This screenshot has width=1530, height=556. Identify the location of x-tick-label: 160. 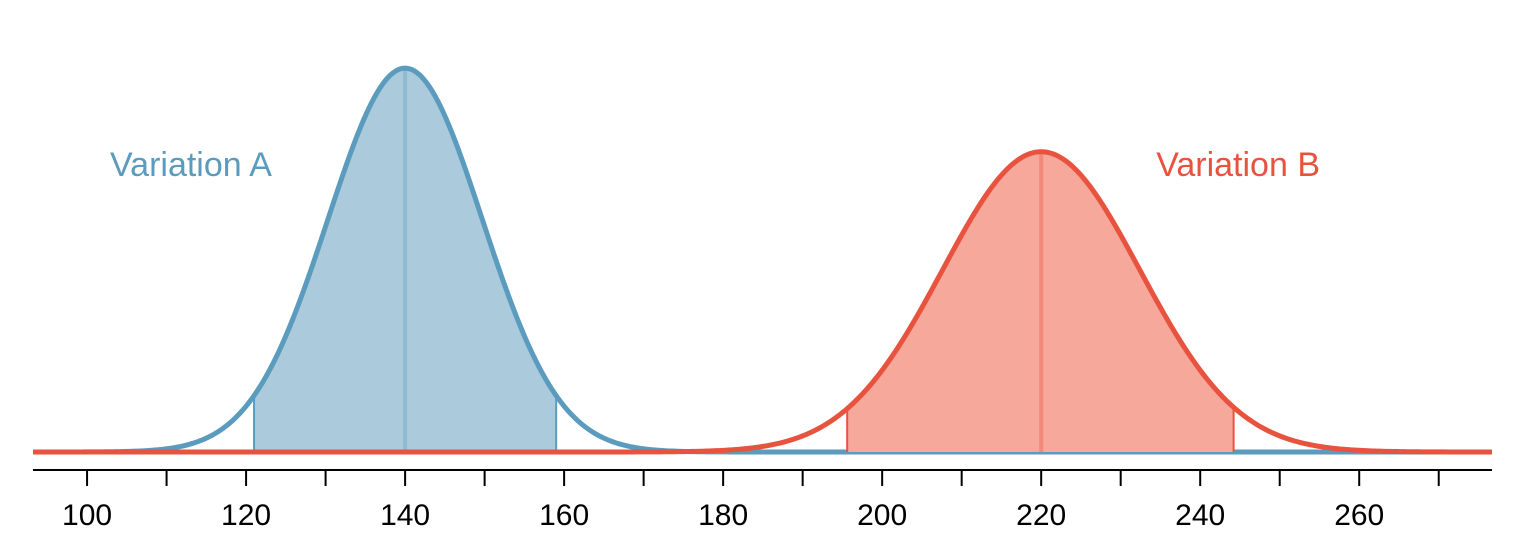
(564, 515).